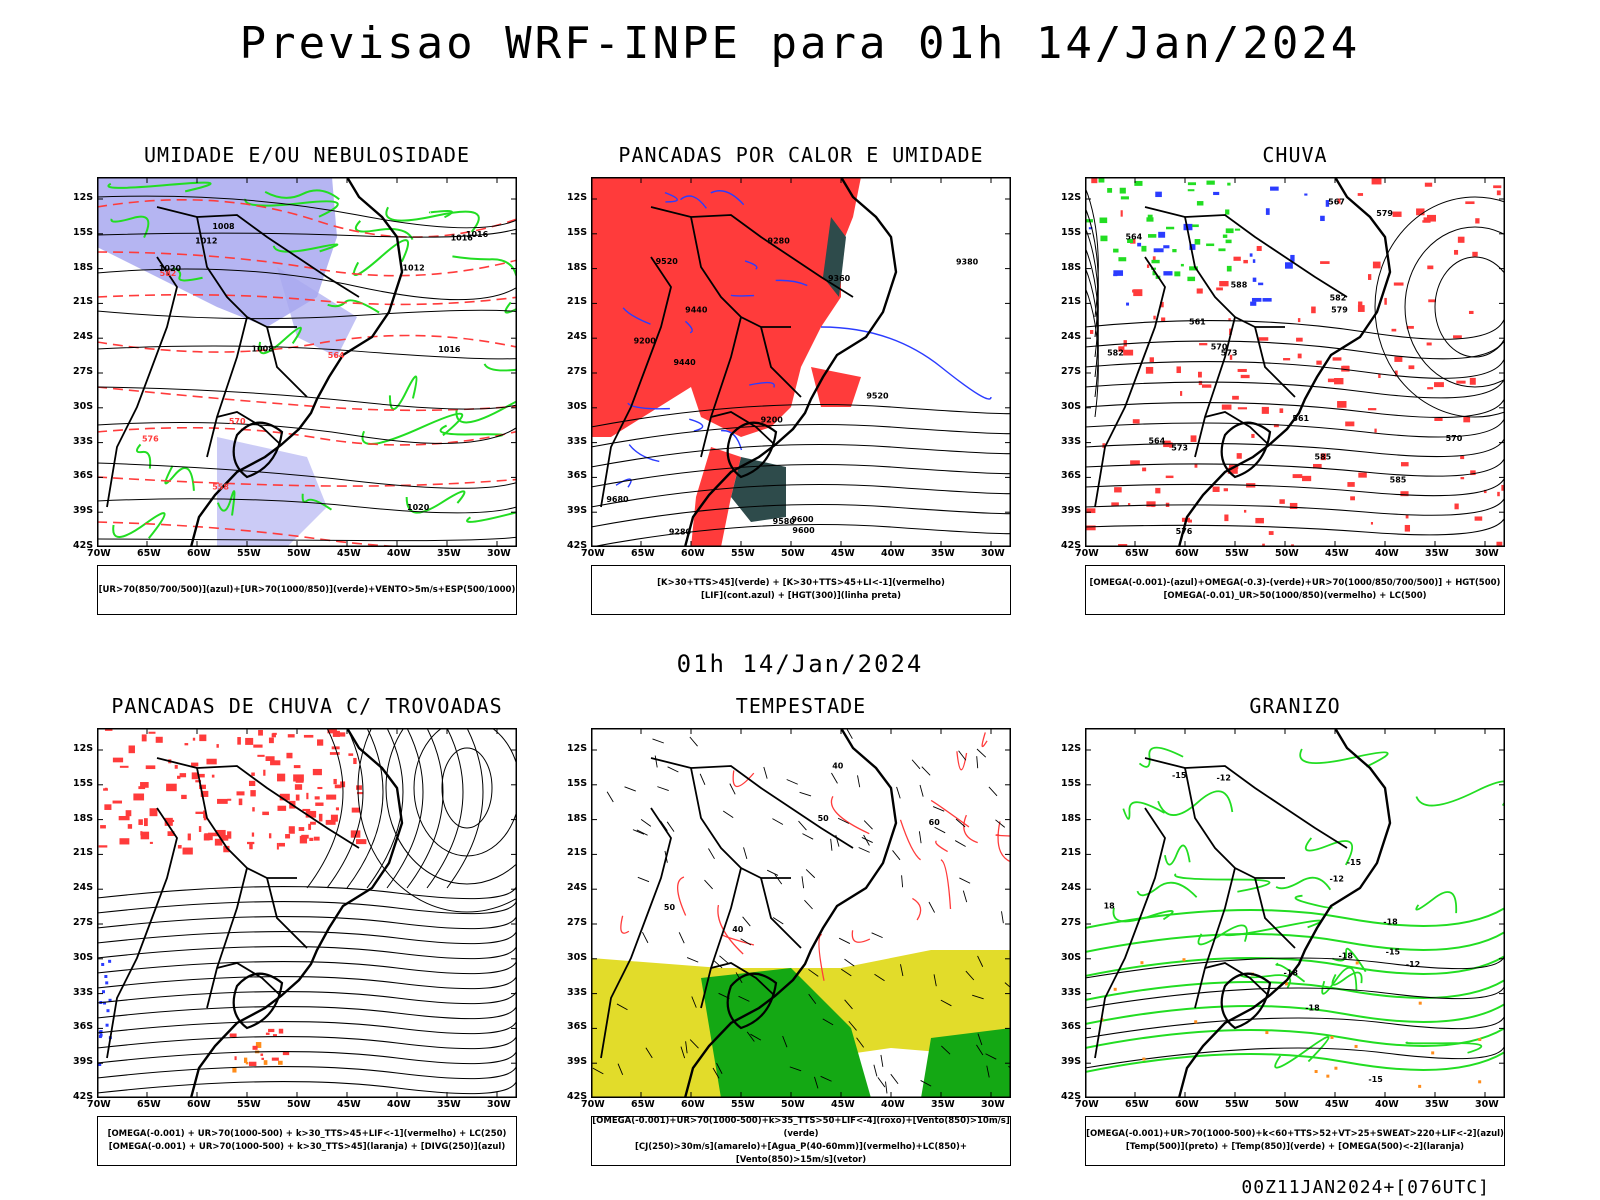  What do you see at coordinates (743, 1104) in the screenshot?
I see `lon-tick-label: 55W` at bounding box center [743, 1104].